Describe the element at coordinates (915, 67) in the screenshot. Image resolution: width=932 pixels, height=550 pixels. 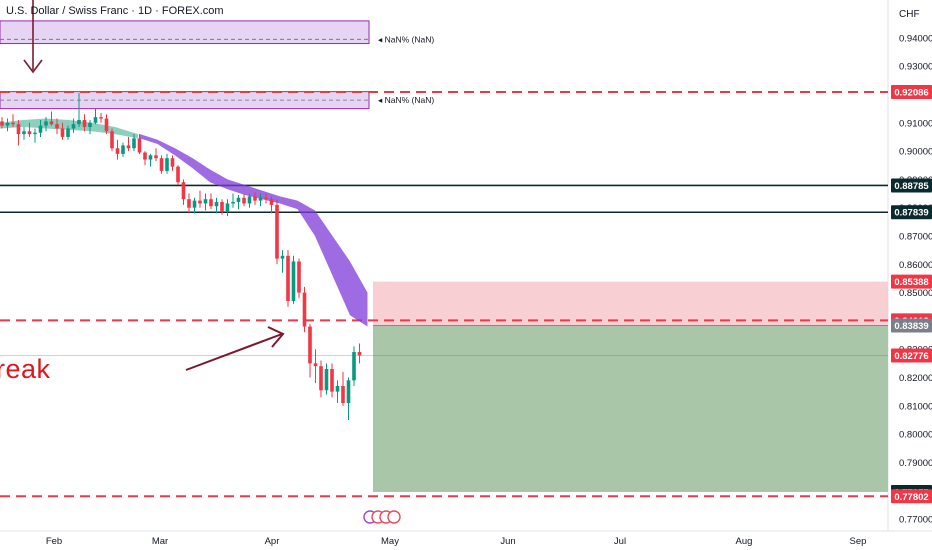
I see `y-tick-label: 0.93000` at that location.